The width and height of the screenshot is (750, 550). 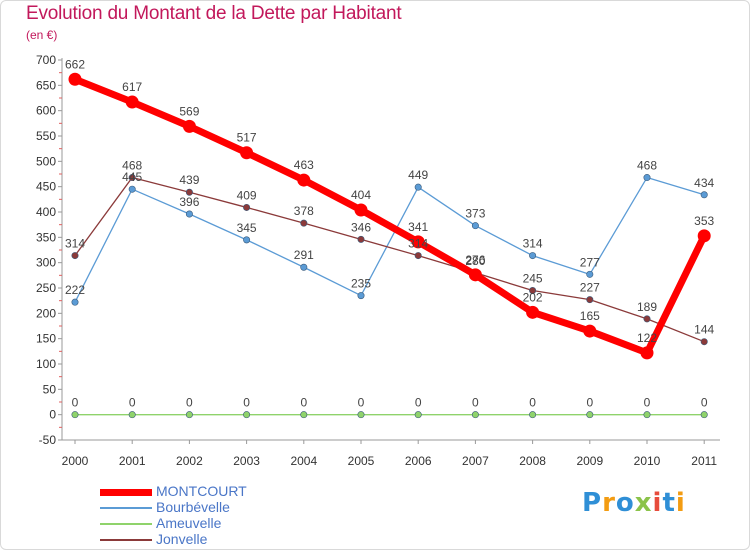 I want to click on data-label: 404, so click(x=361, y=195).